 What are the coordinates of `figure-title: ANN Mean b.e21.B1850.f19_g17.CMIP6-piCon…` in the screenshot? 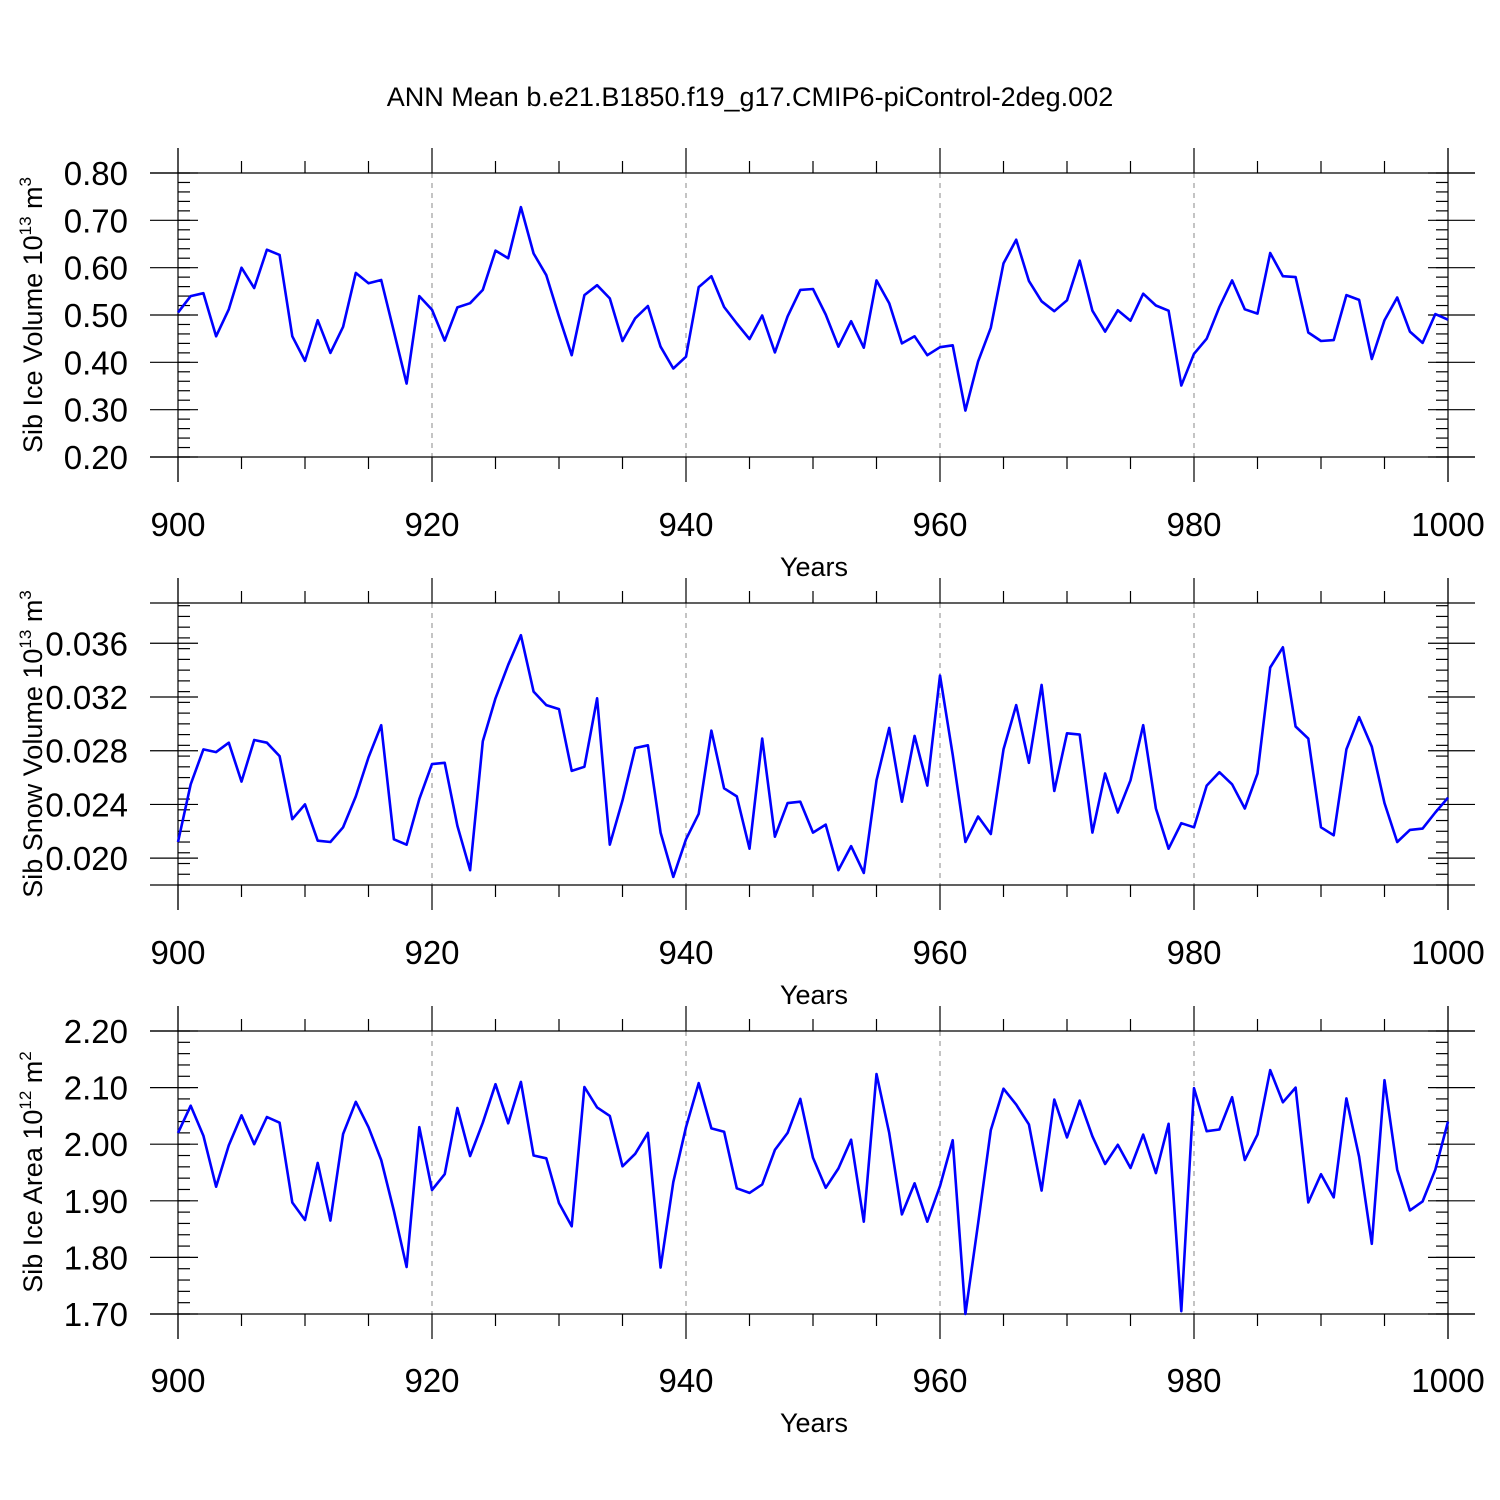 It's located at (750, 97).